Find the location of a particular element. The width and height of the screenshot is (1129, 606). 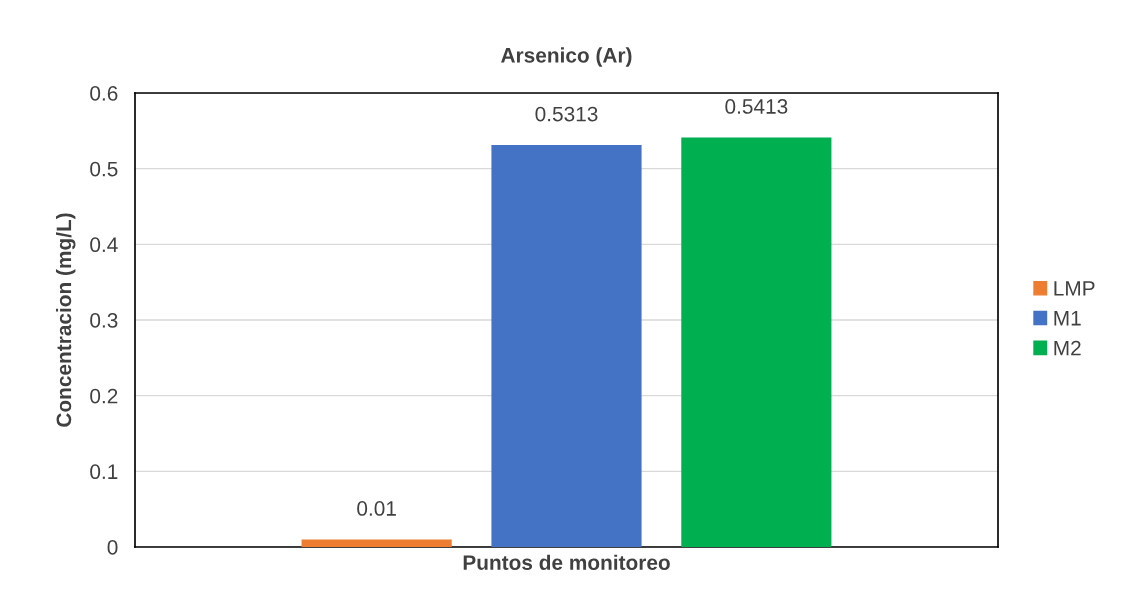

y-tick-label: 0.4 is located at coordinates (104, 245).